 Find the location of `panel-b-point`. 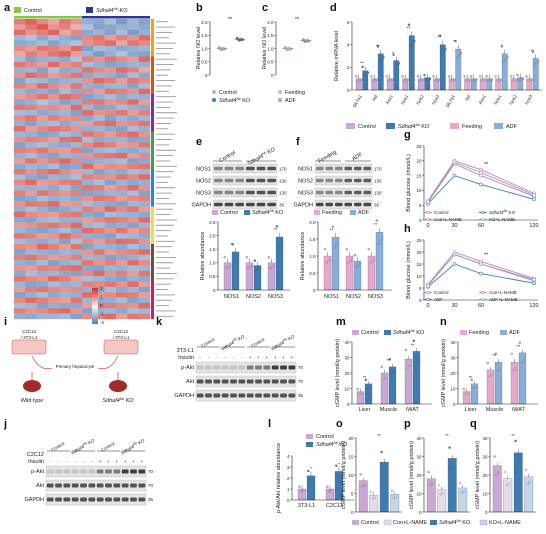

panel-b-point is located at coordinates (237, 38).